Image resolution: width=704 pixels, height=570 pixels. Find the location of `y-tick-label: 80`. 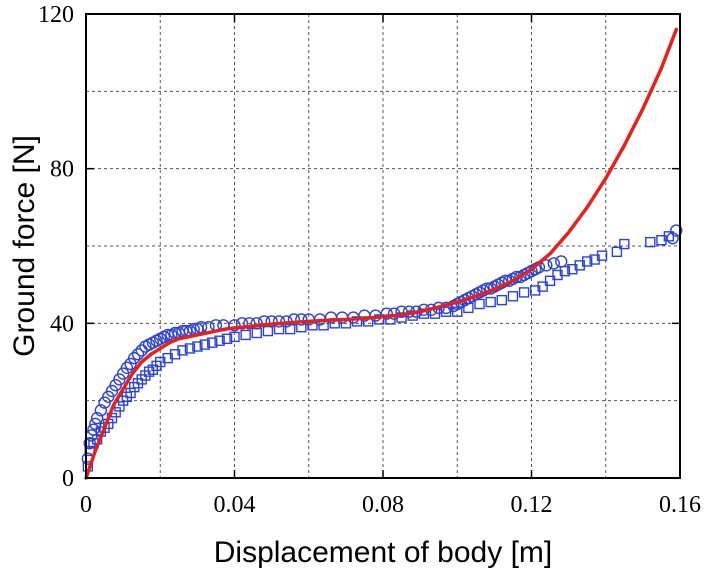

y-tick-label: 80 is located at coordinates (62, 170).